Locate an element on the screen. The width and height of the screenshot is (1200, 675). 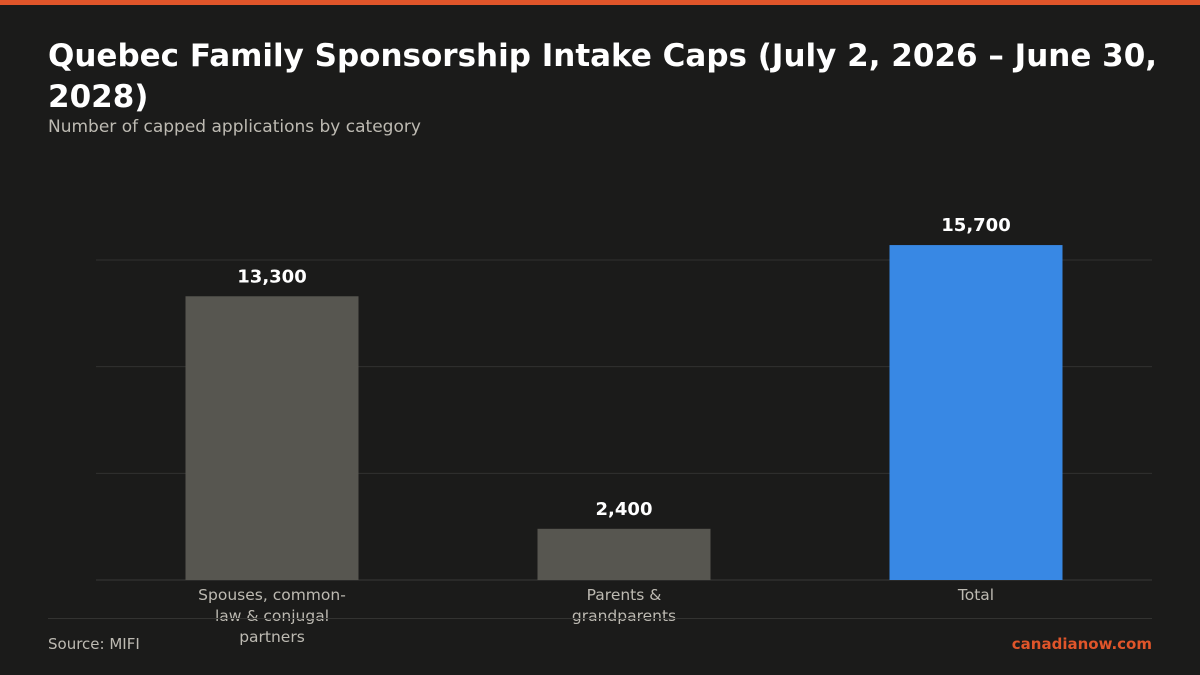
category-label-line: law & conjugal is located at coordinates (272, 616).